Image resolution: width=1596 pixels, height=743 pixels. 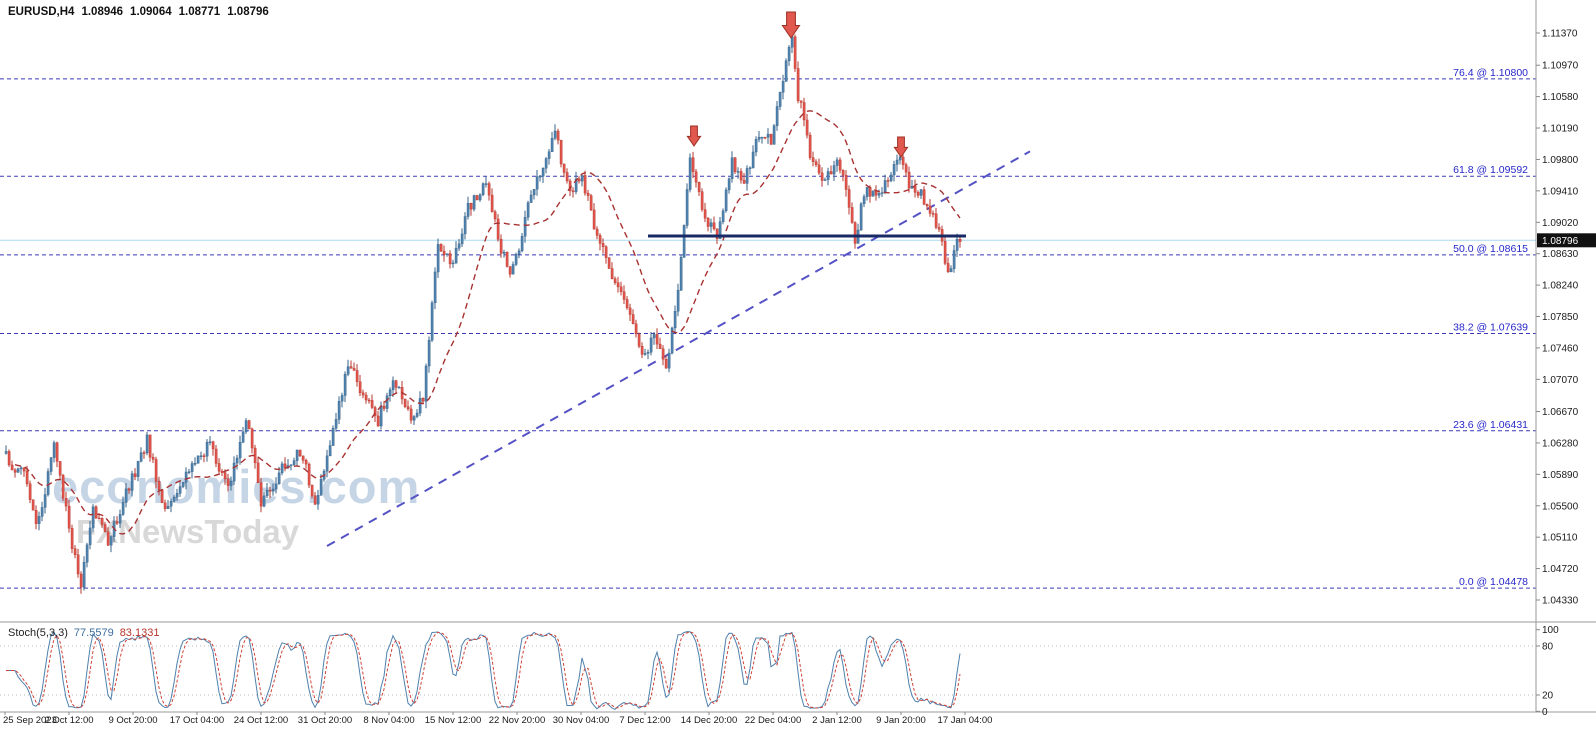 What do you see at coordinates (93, 633) in the screenshot?
I see `stoch-k-value: 77.5579` at bounding box center [93, 633].